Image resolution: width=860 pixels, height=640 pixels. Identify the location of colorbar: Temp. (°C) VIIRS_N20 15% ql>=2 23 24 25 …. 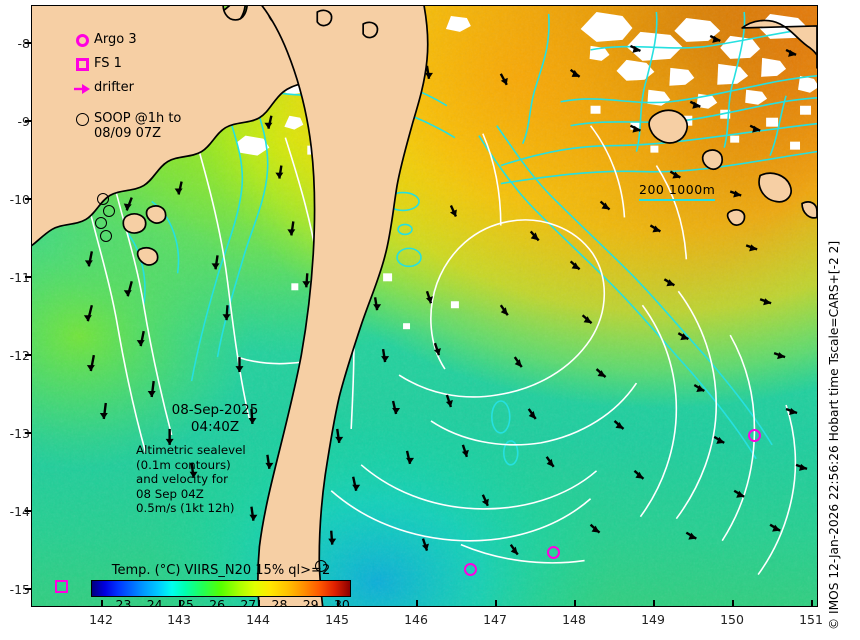
(221, 585).